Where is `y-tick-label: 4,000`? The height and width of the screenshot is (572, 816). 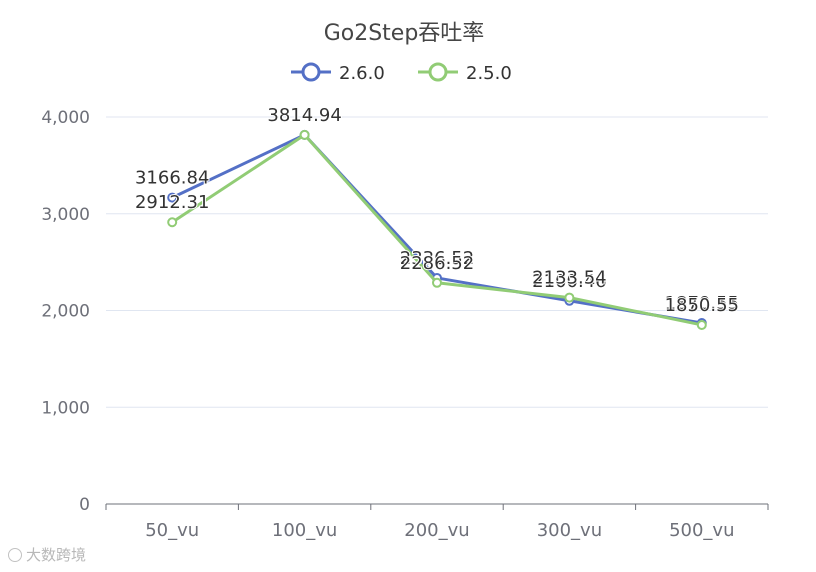
y-tick-label: 4,000 is located at coordinates (65, 118).